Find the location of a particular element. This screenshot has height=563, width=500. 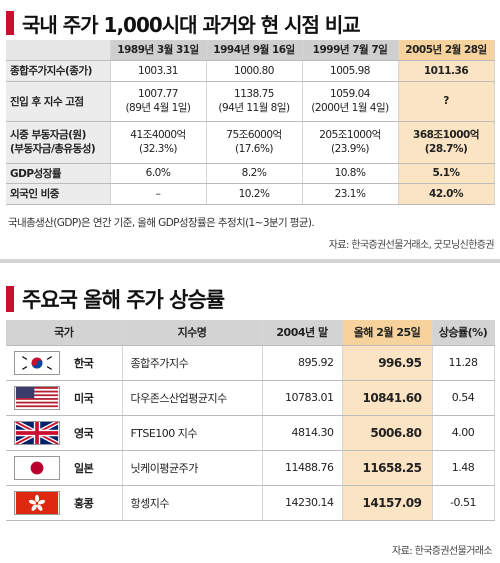

row-label: 종합주가지수(종가) is located at coordinates (58, 71).